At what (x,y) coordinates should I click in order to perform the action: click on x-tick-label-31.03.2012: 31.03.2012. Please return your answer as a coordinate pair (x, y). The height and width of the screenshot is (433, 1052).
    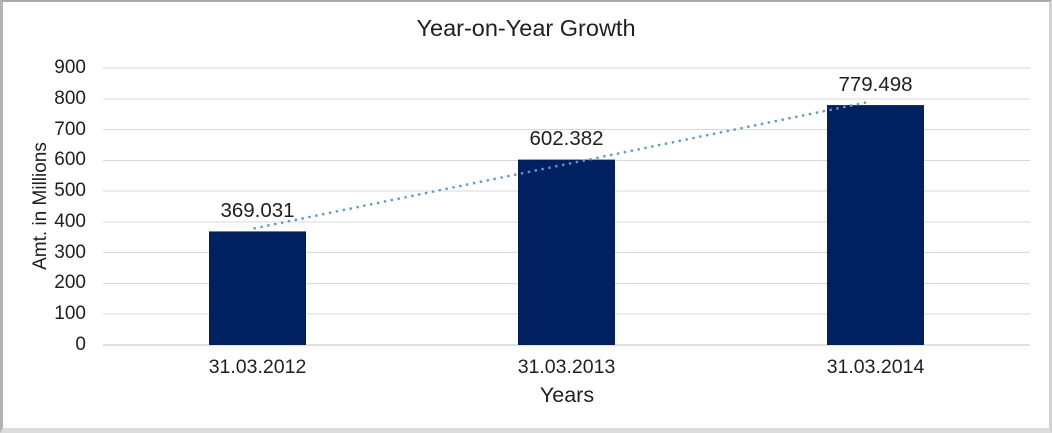
    Looking at the image, I should click on (257, 367).